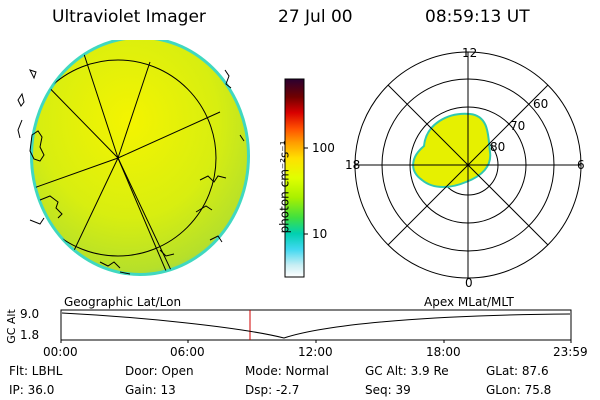 Image resolution: width=600 pixels, height=400 pixels. What do you see at coordinates (123, 302) in the screenshot?
I see `timeline-left-title: Geographic Lat/Lon` at bounding box center [123, 302].